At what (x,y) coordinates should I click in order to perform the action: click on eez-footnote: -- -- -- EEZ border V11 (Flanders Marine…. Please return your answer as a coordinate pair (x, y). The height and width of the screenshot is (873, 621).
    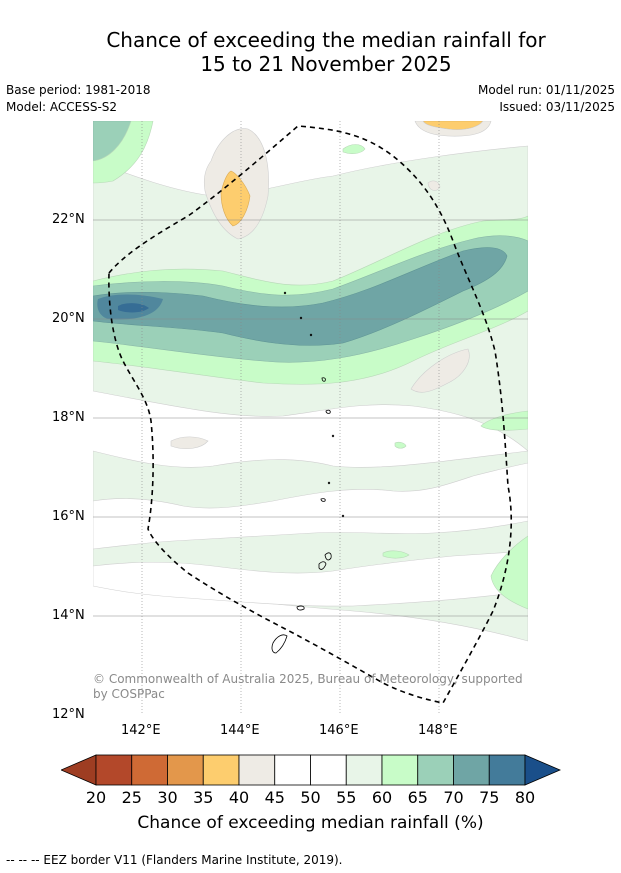
    Looking at the image, I should click on (174, 860).